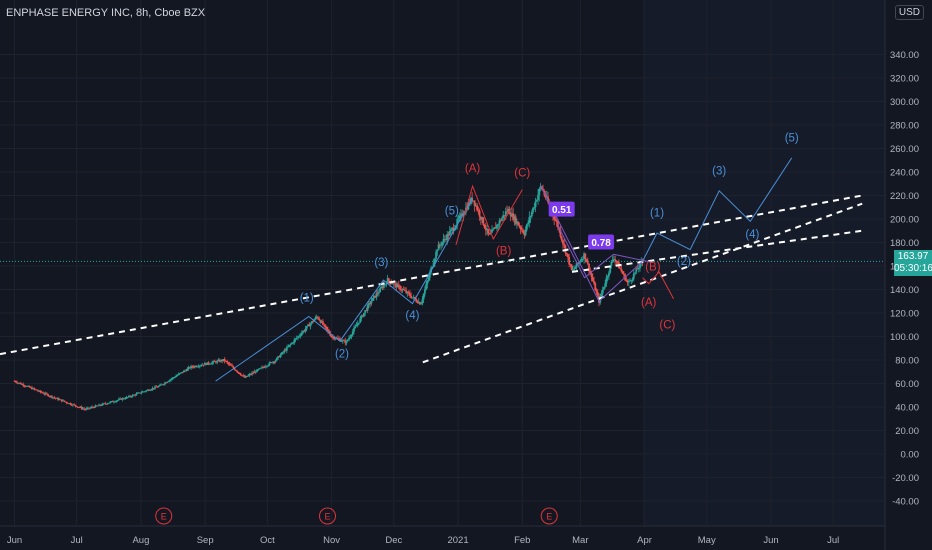 The height and width of the screenshot is (550, 932). Describe the element at coordinates (77, 540) in the screenshot. I see `x-tick-label: Jul` at that location.